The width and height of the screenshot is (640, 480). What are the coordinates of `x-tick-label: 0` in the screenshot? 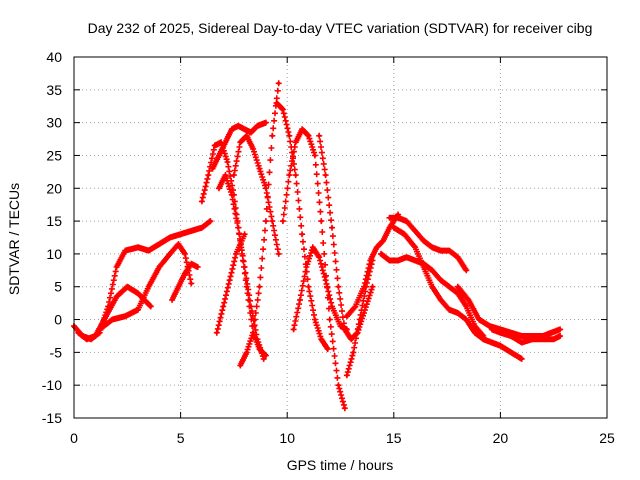 It's located at (74, 438).